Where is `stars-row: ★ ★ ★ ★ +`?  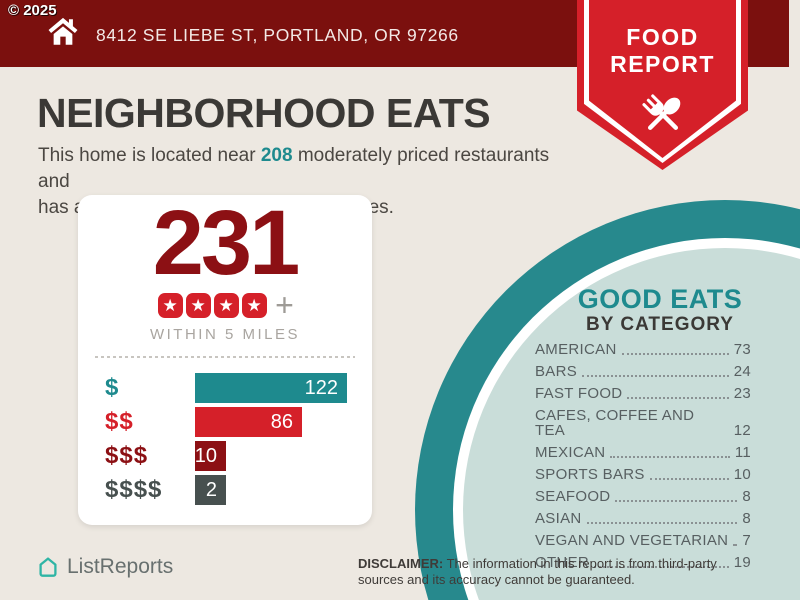
stars-row: ★ ★ ★ ★ + is located at coordinates (225, 305).